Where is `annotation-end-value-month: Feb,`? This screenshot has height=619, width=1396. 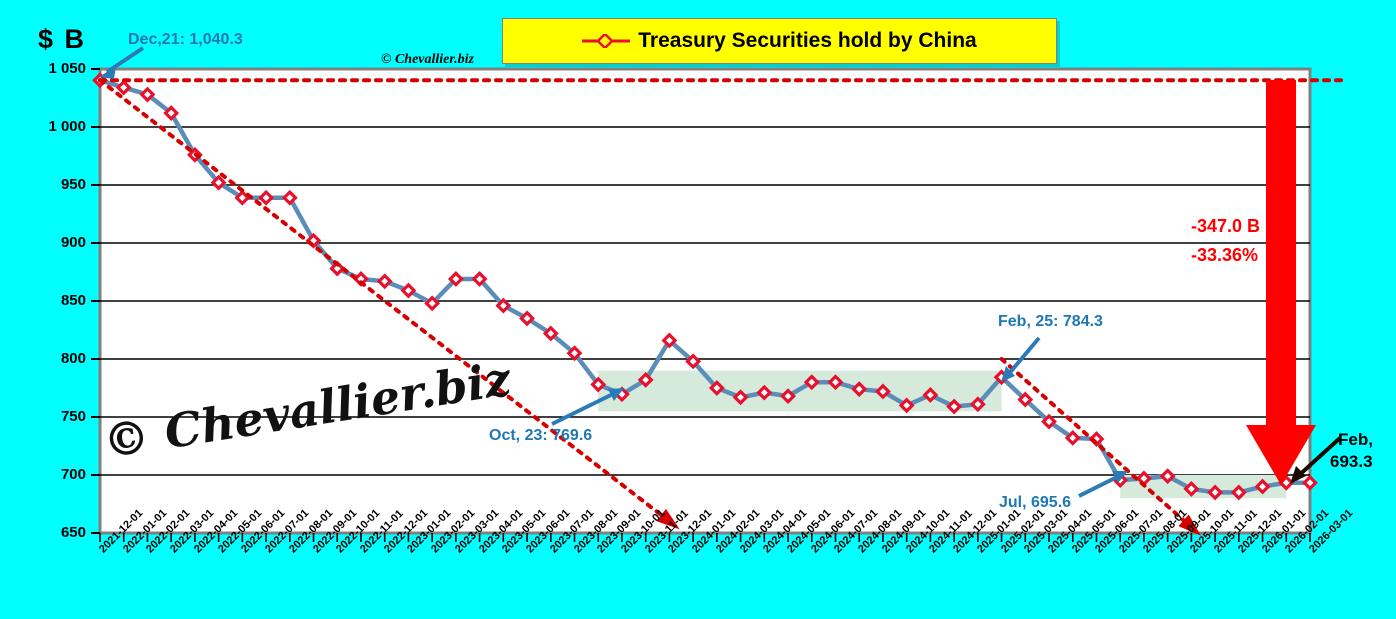 annotation-end-value-month: Feb, is located at coordinates (1355, 439).